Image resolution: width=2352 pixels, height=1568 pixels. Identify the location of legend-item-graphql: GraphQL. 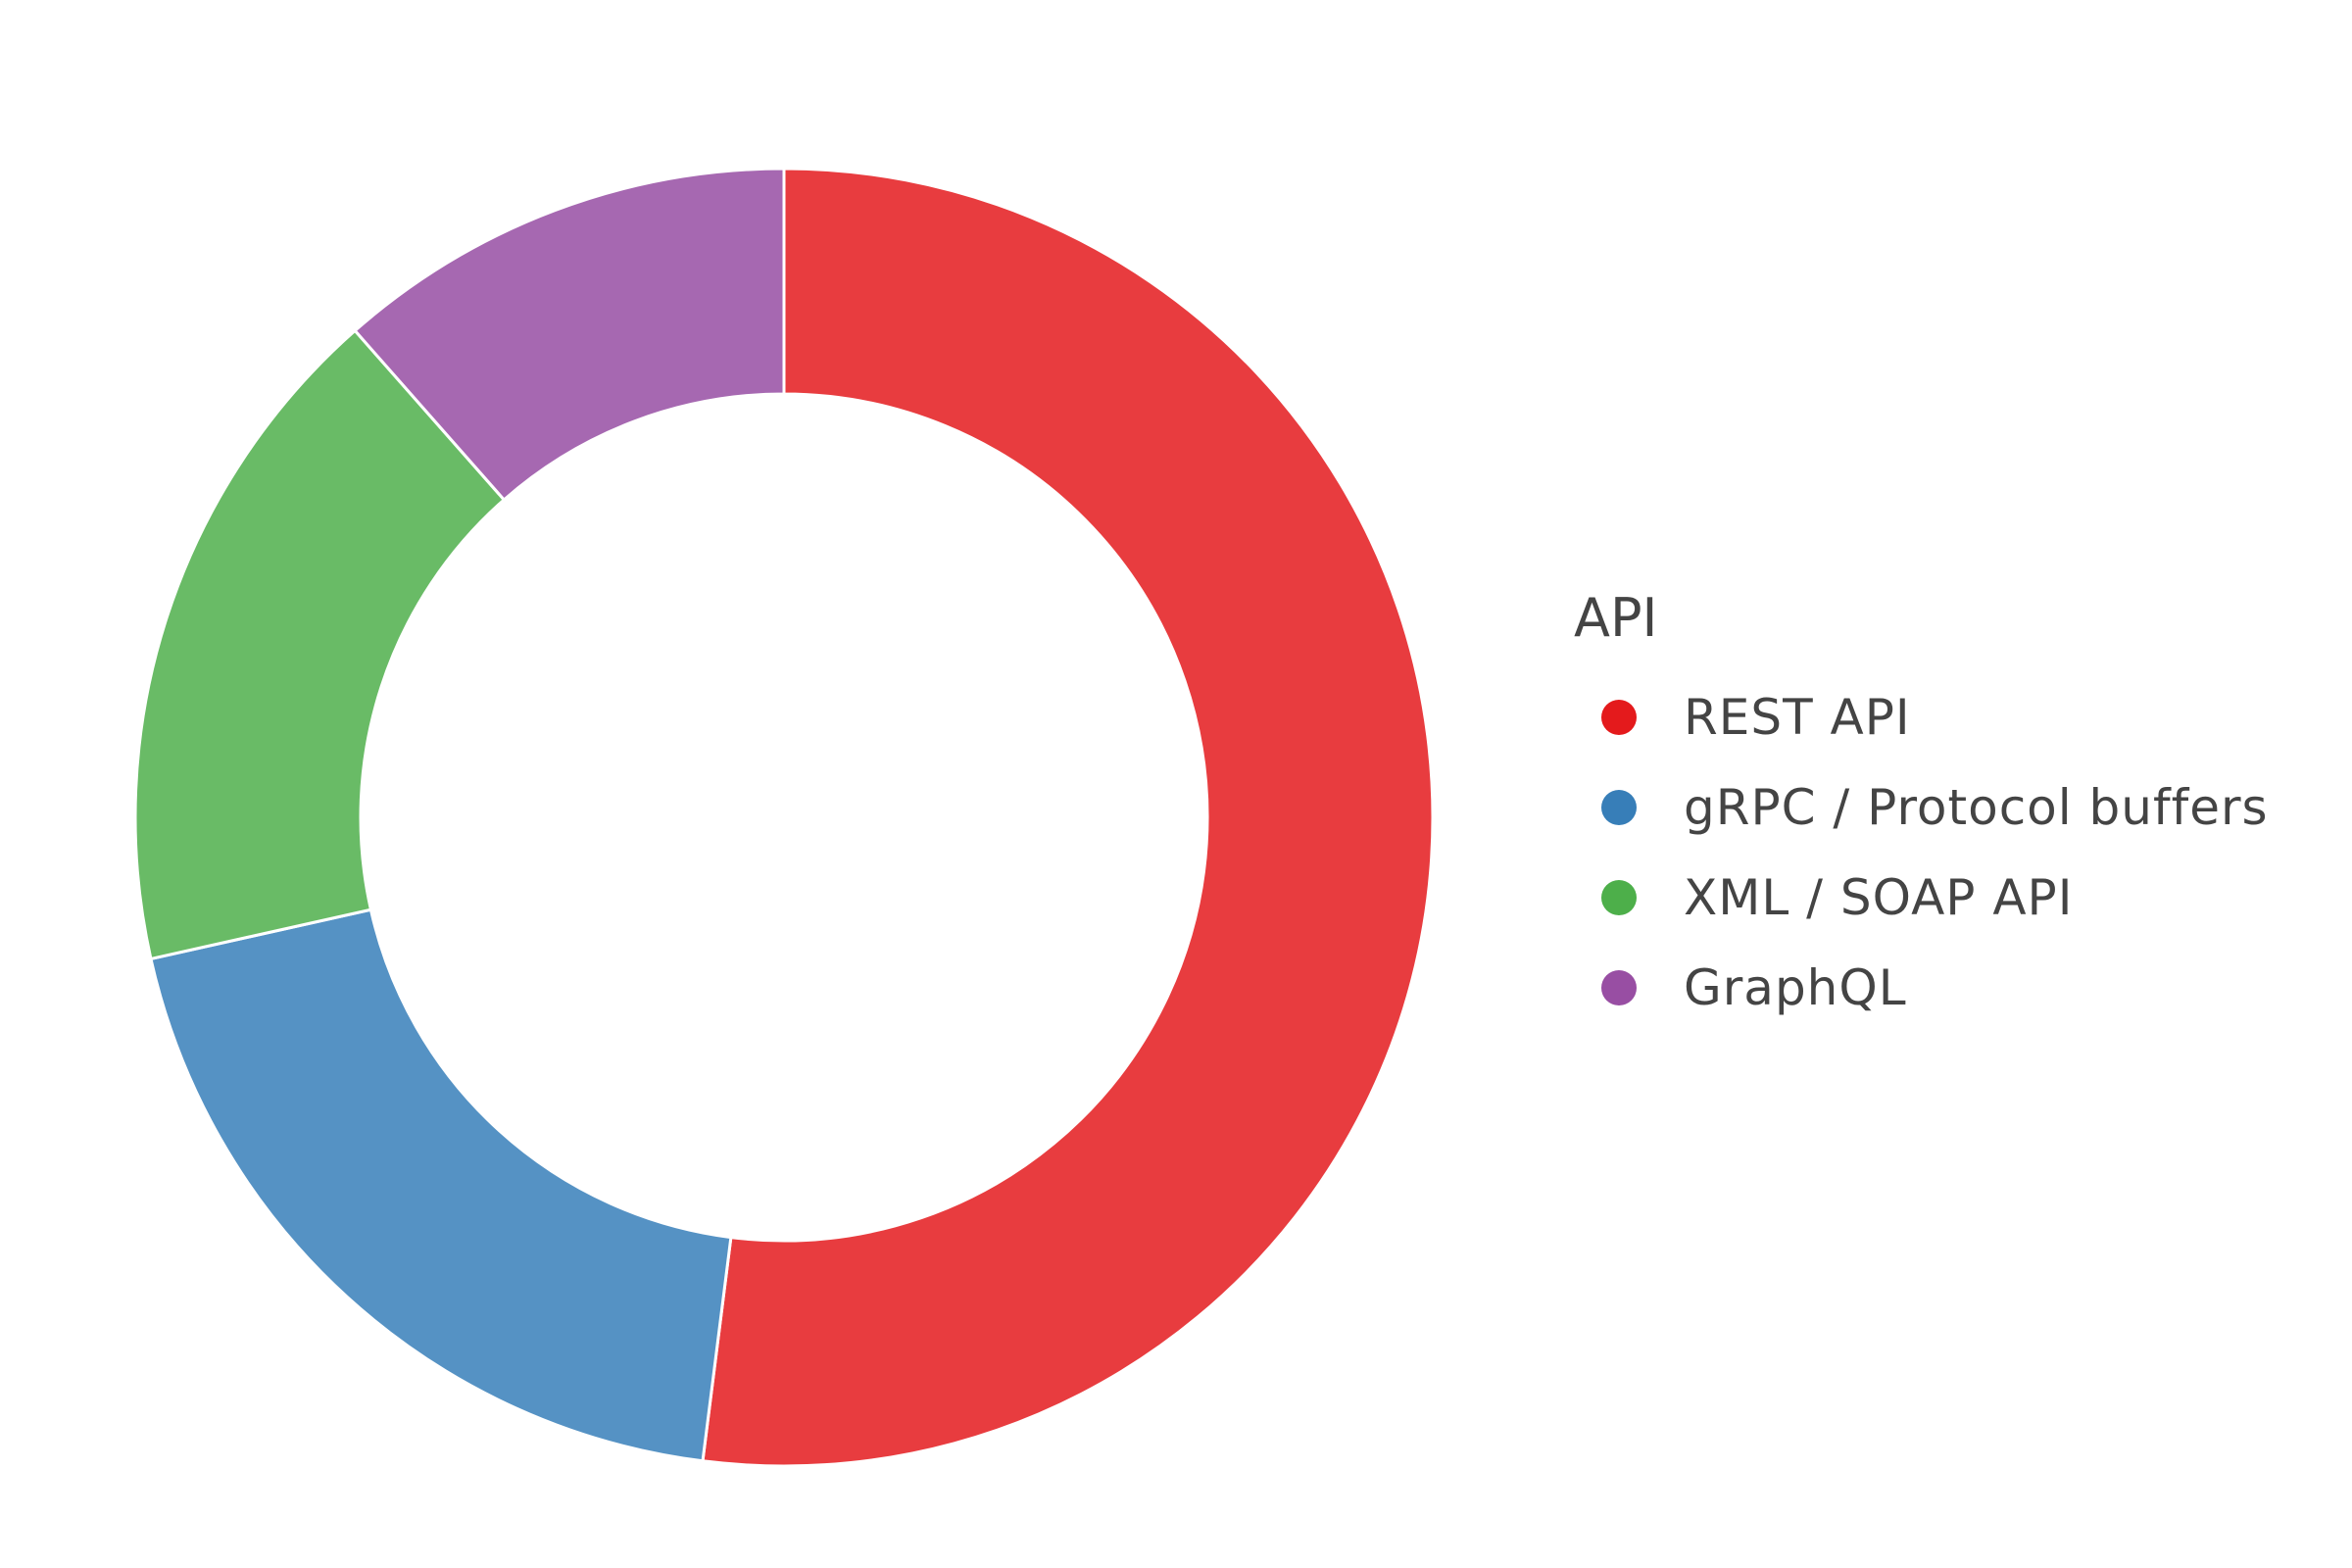
(1920, 988).